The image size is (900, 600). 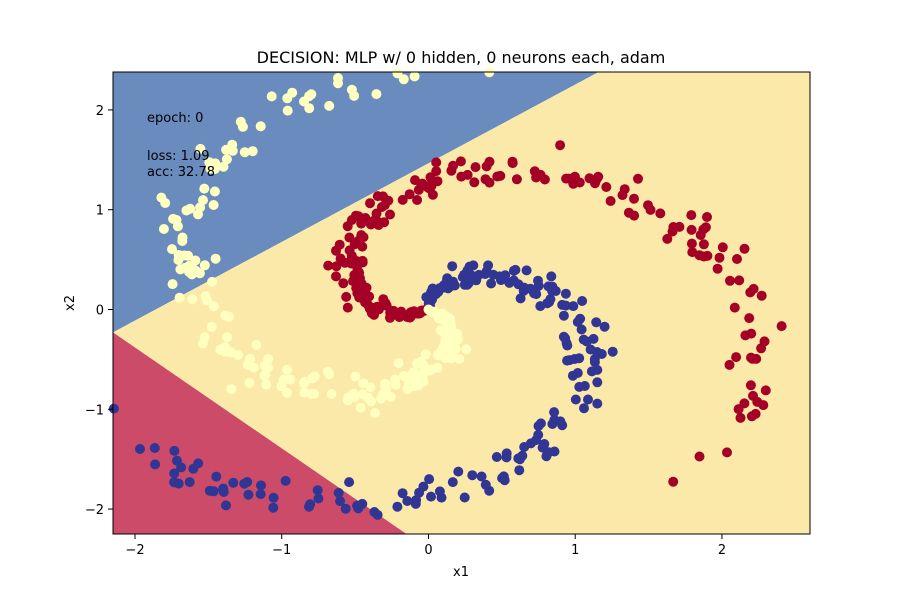 What do you see at coordinates (100, 211) in the screenshot?
I see `y-tick-label: 1` at bounding box center [100, 211].